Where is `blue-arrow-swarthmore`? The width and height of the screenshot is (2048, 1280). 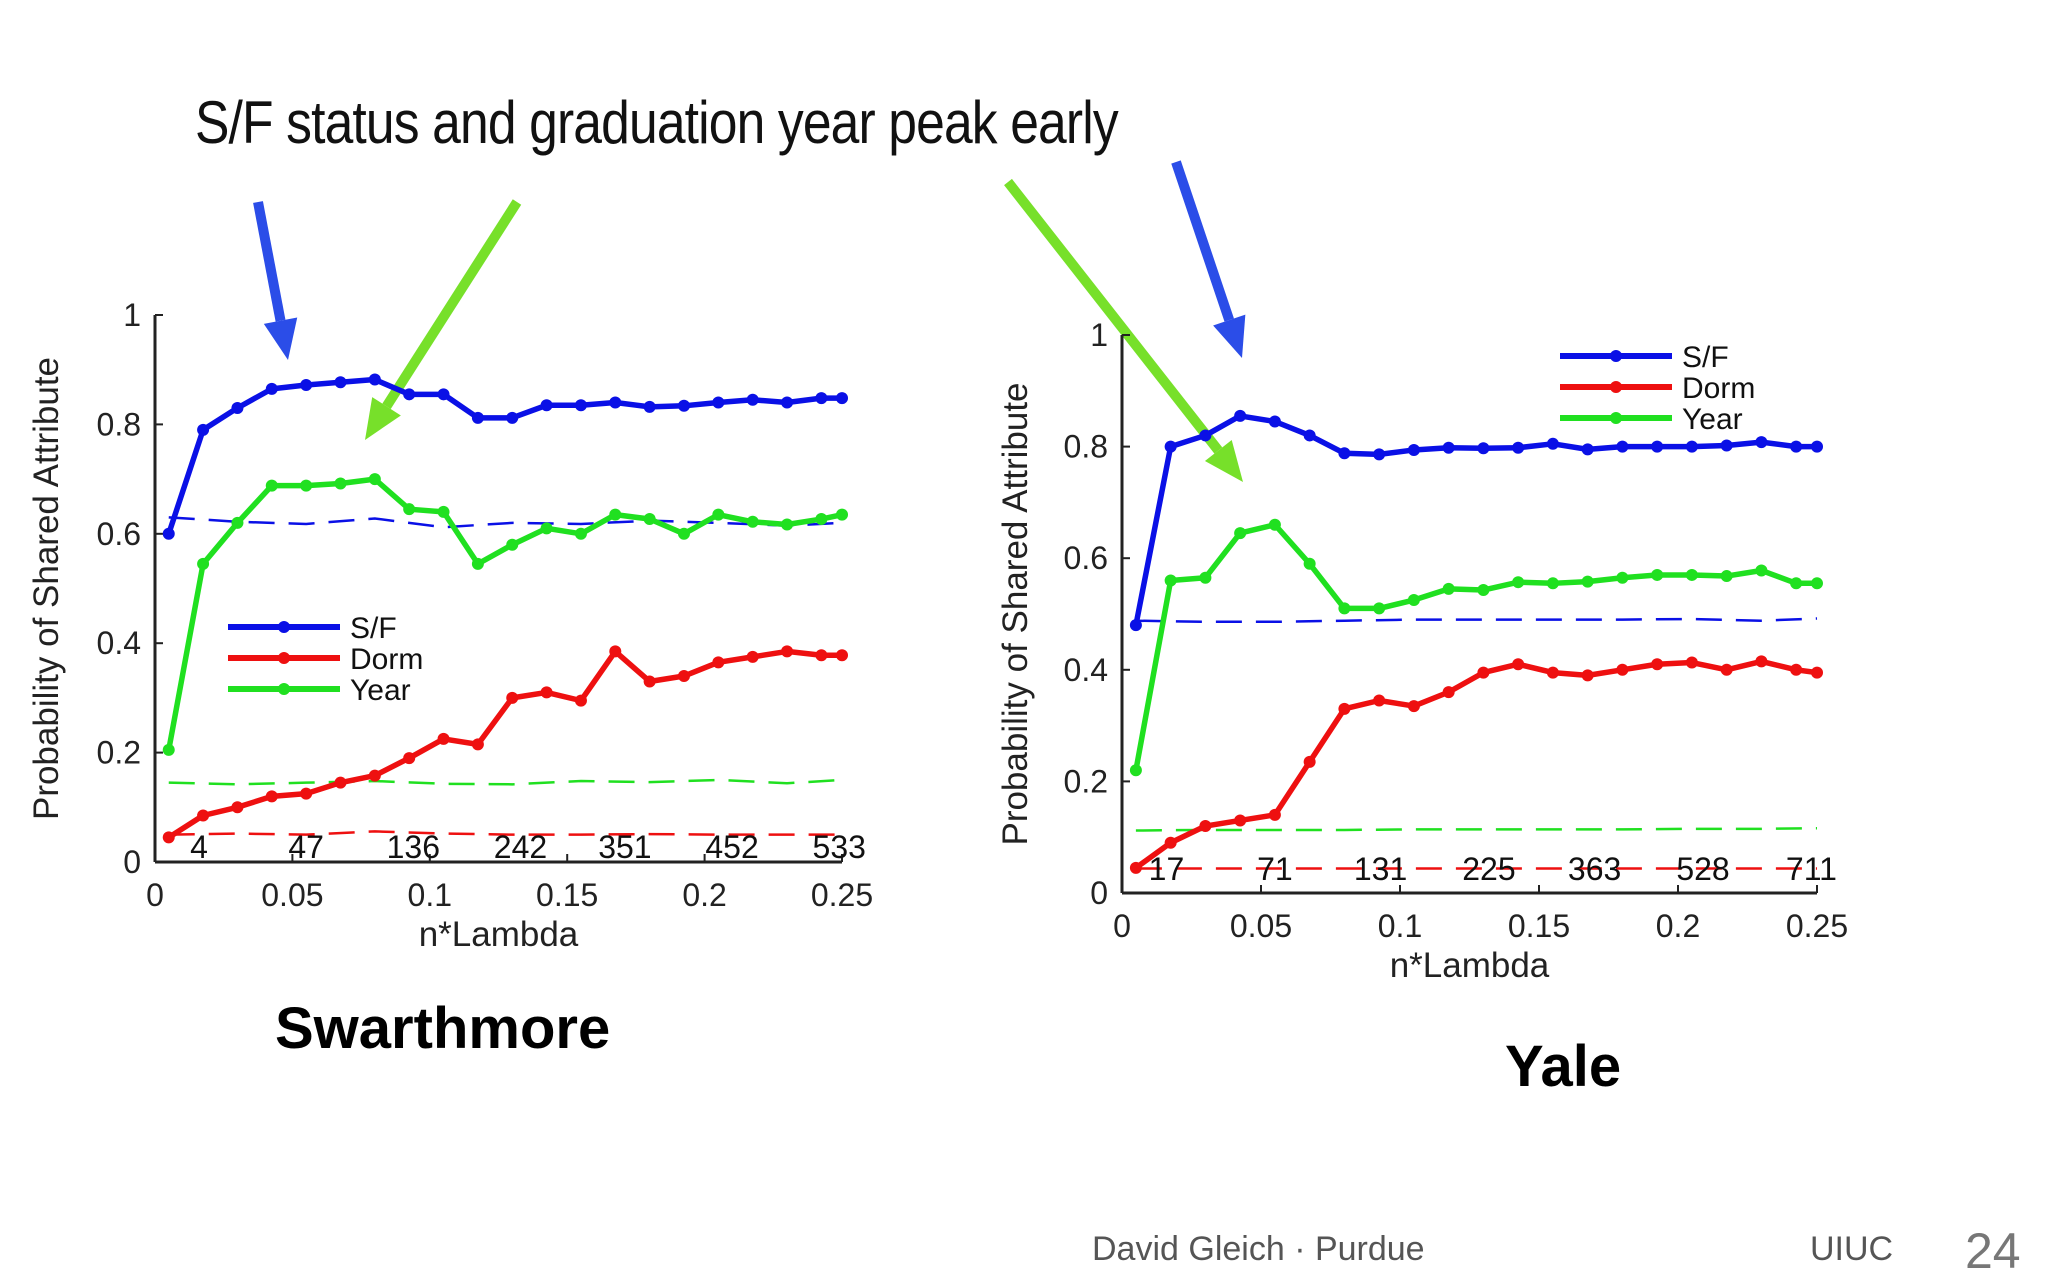 blue-arrow-swarthmore is located at coordinates (275, 280).